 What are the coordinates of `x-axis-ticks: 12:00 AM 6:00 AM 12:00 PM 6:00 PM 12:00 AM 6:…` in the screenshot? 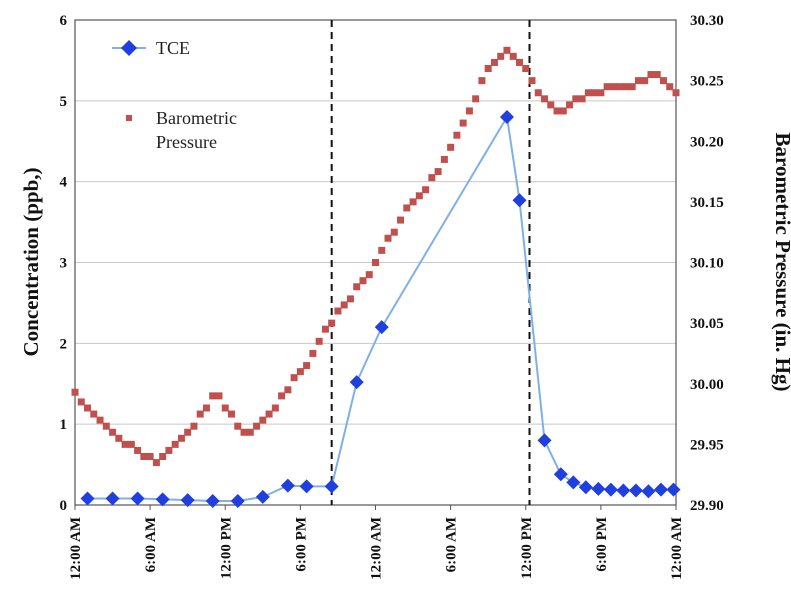 It's located at (376, 542).